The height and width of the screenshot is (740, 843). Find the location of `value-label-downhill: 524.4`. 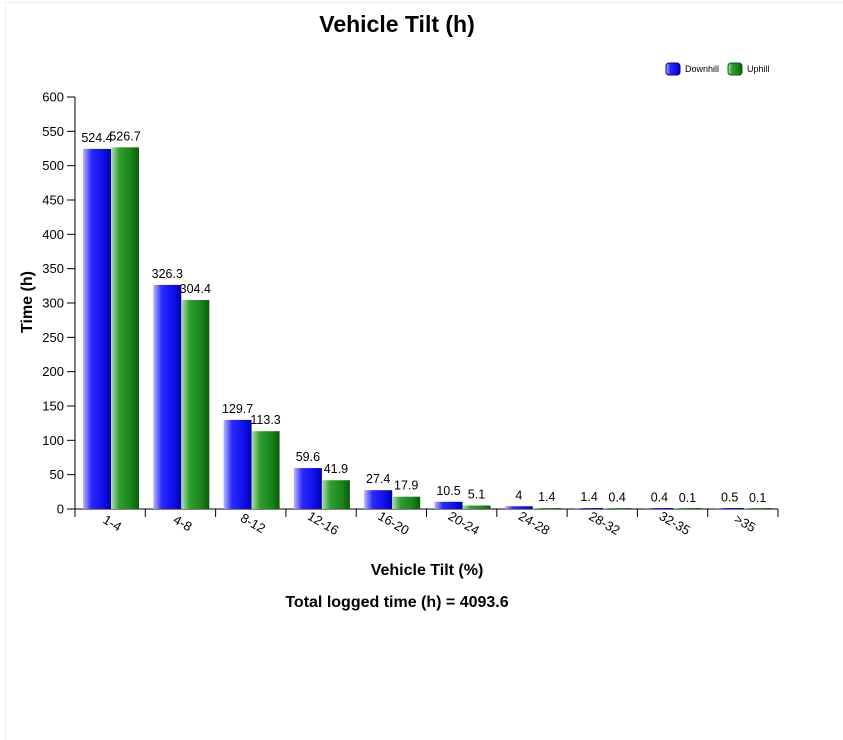

value-label-downhill: 524.4 is located at coordinates (96, 138).